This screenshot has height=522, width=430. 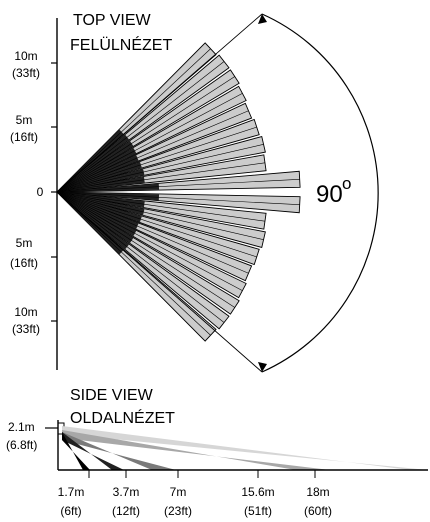 I want to click on distance-3-7m: 3.7m, so click(x=126, y=492).